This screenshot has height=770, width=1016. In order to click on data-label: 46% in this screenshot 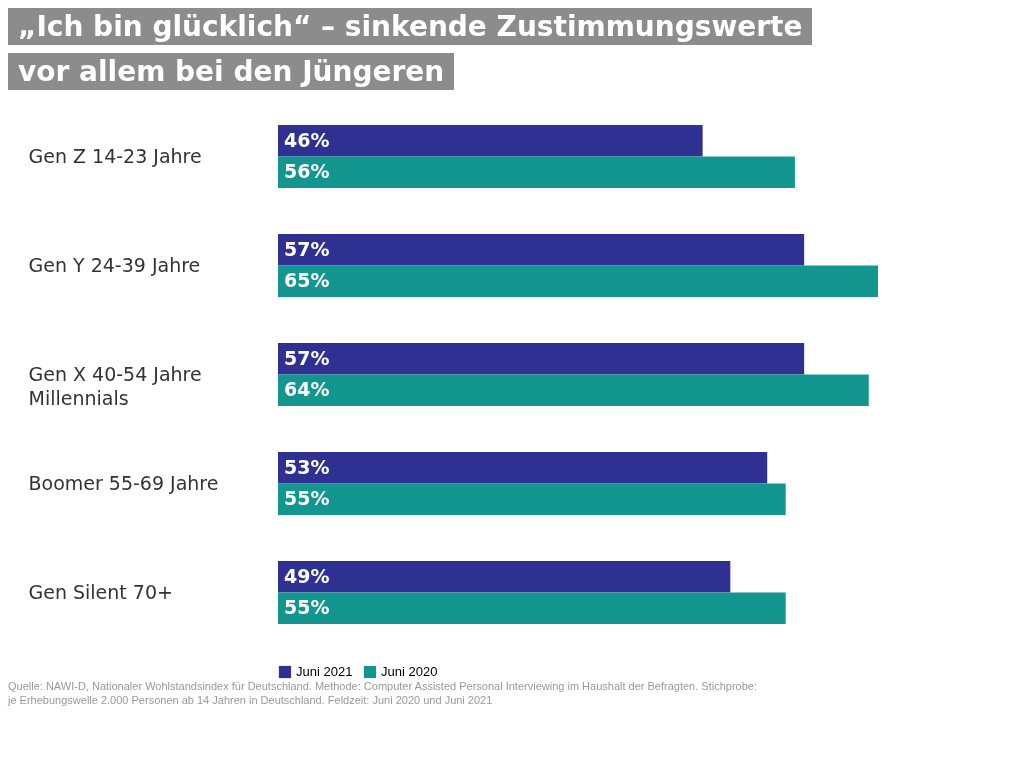, I will do `click(307, 139)`.